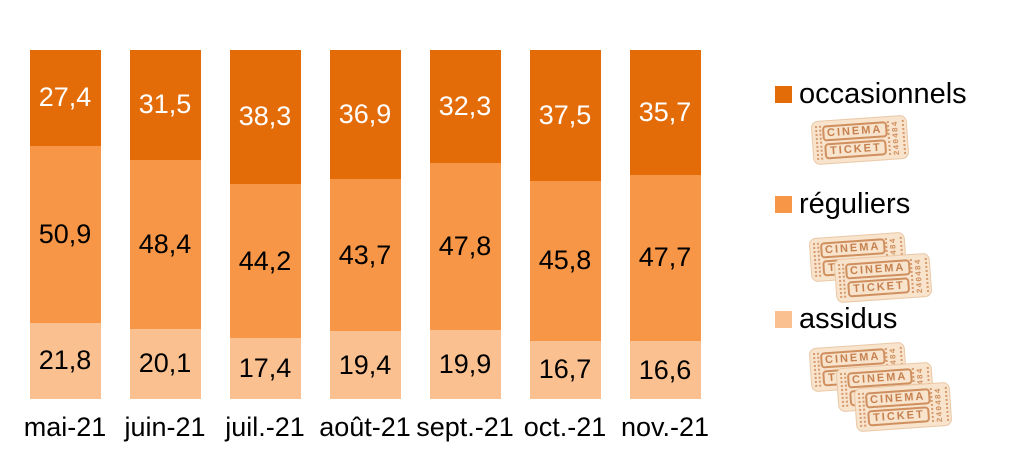 The image size is (1024, 470). I want to click on value-label: 47,8, so click(465, 245).